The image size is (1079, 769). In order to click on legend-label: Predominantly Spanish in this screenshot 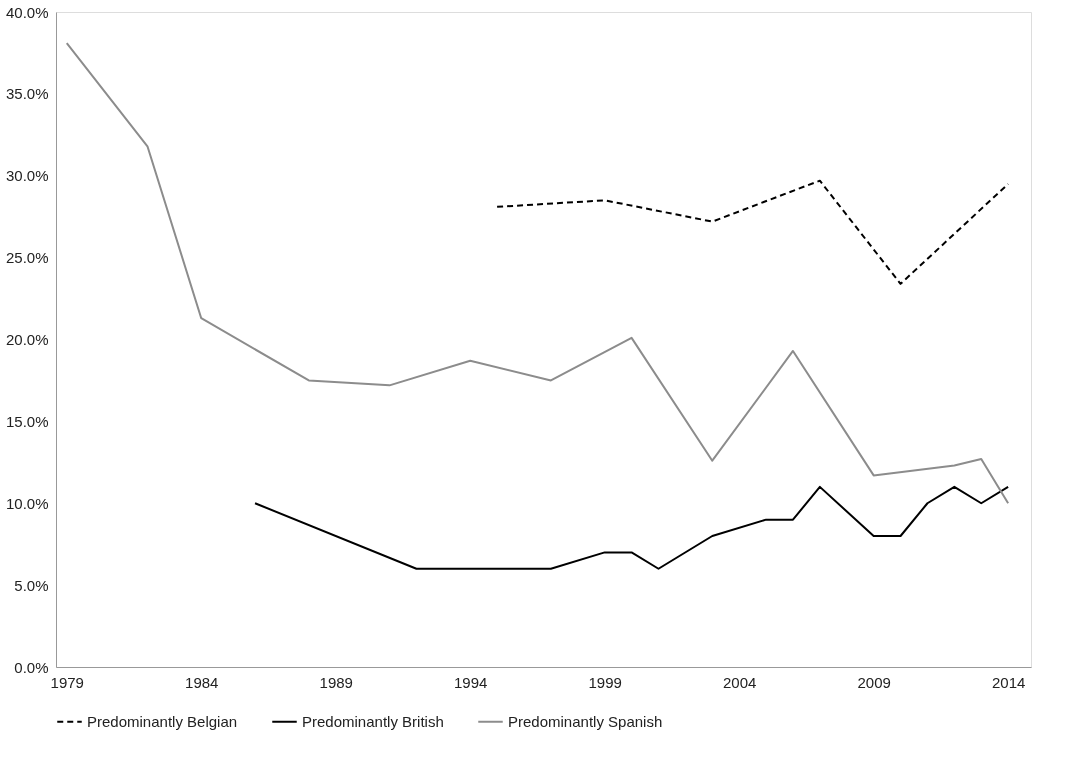, I will do `click(585, 721)`.